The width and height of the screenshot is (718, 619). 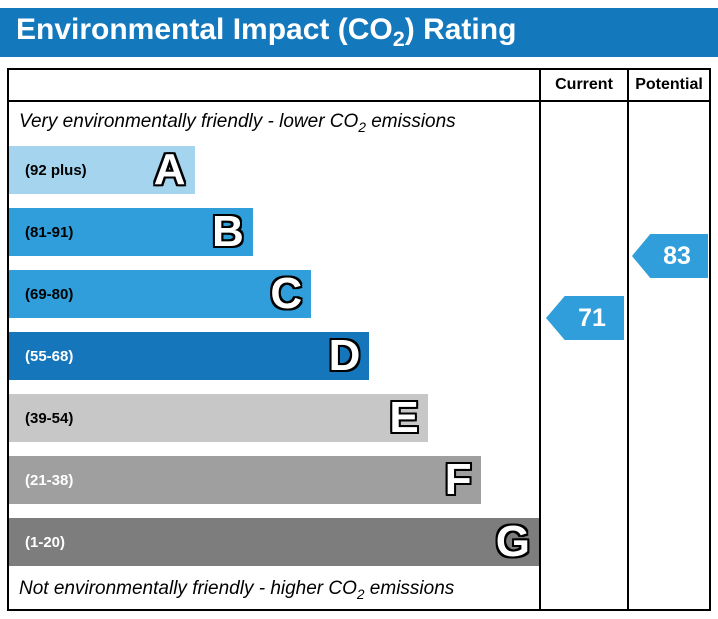 I want to click on band-F: (21-38) F, so click(x=245, y=480).